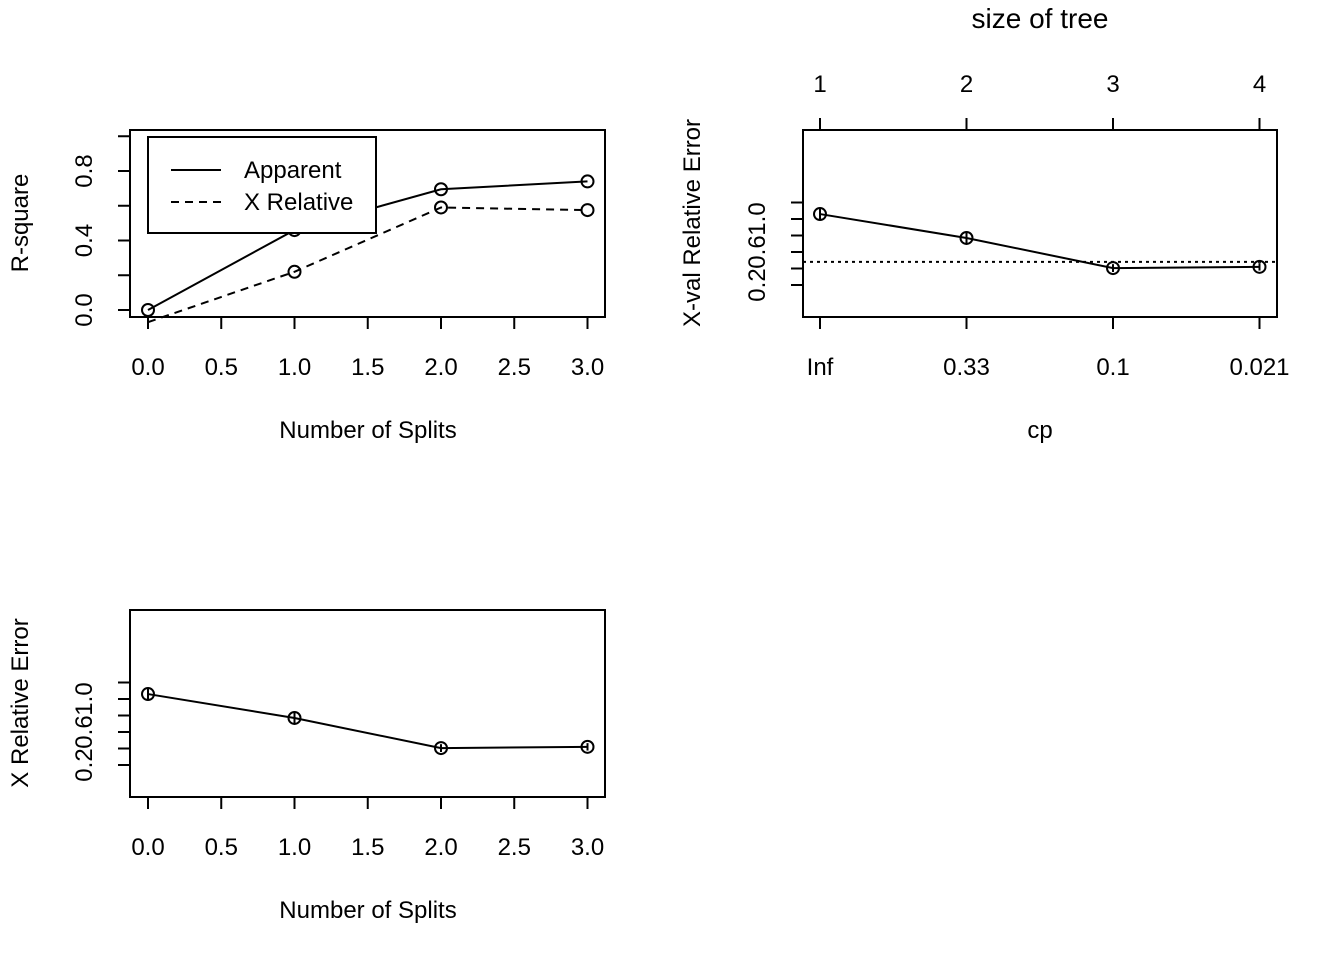 The height and width of the screenshot is (960, 1344). Describe the element at coordinates (294, 367) in the screenshot. I see `rsquare-x-tick-label: 1.0` at that location.